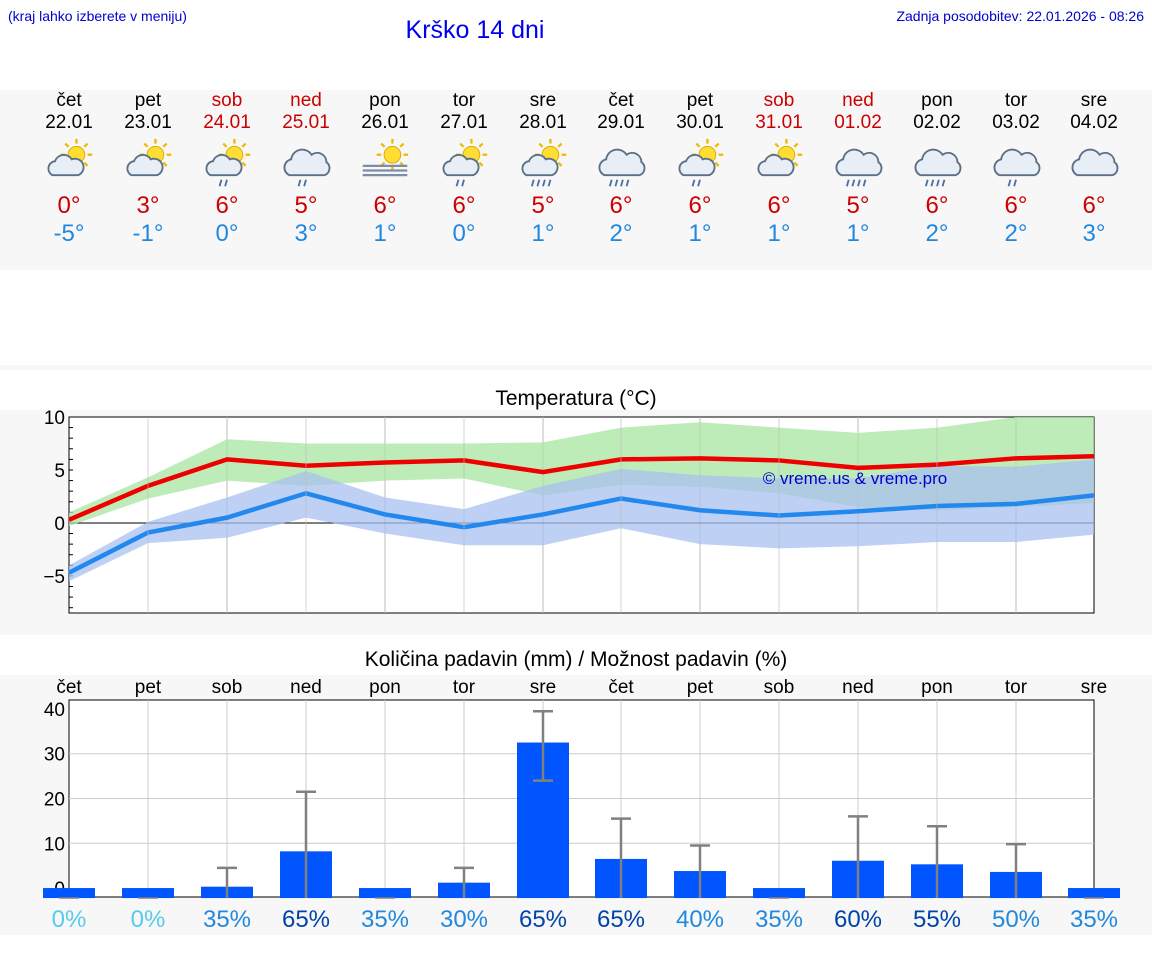 The width and height of the screenshot is (1152, 975). I want to click on forecast-day: sob 24.01 6° 0°, so click(227, 169).